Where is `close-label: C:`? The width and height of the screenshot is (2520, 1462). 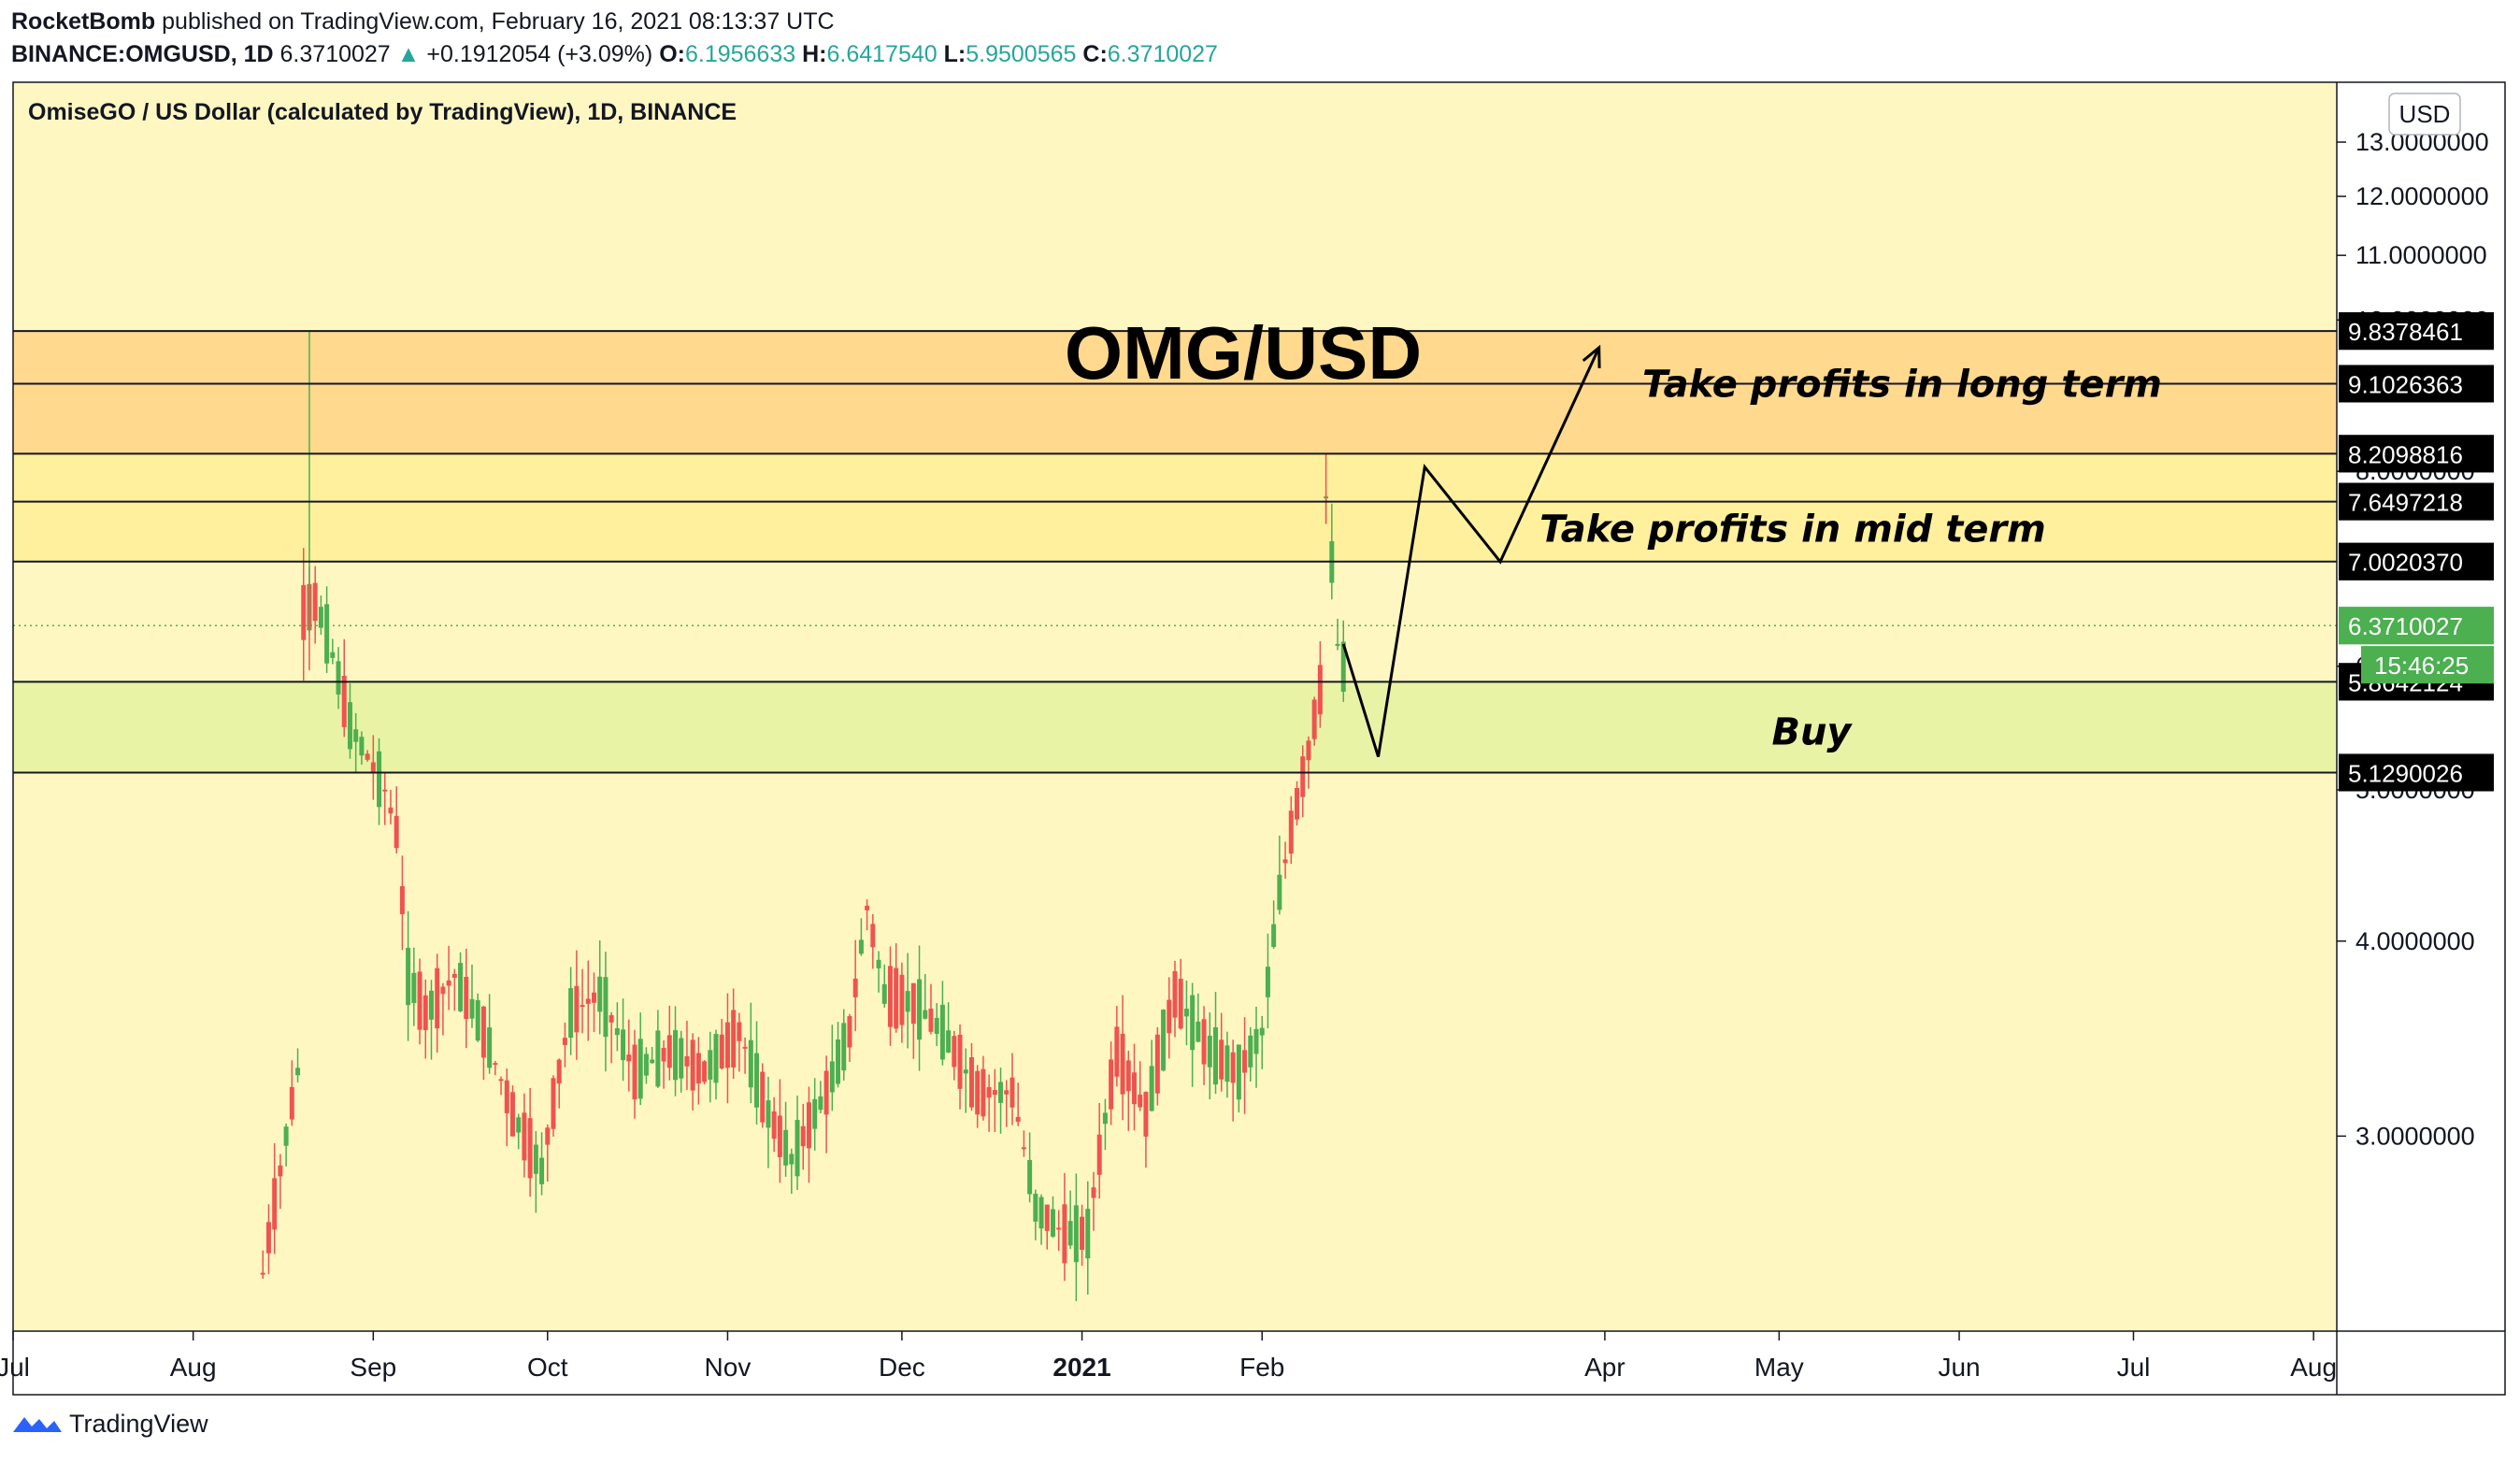 close-label: C: is located at coordinates (1095, 54).